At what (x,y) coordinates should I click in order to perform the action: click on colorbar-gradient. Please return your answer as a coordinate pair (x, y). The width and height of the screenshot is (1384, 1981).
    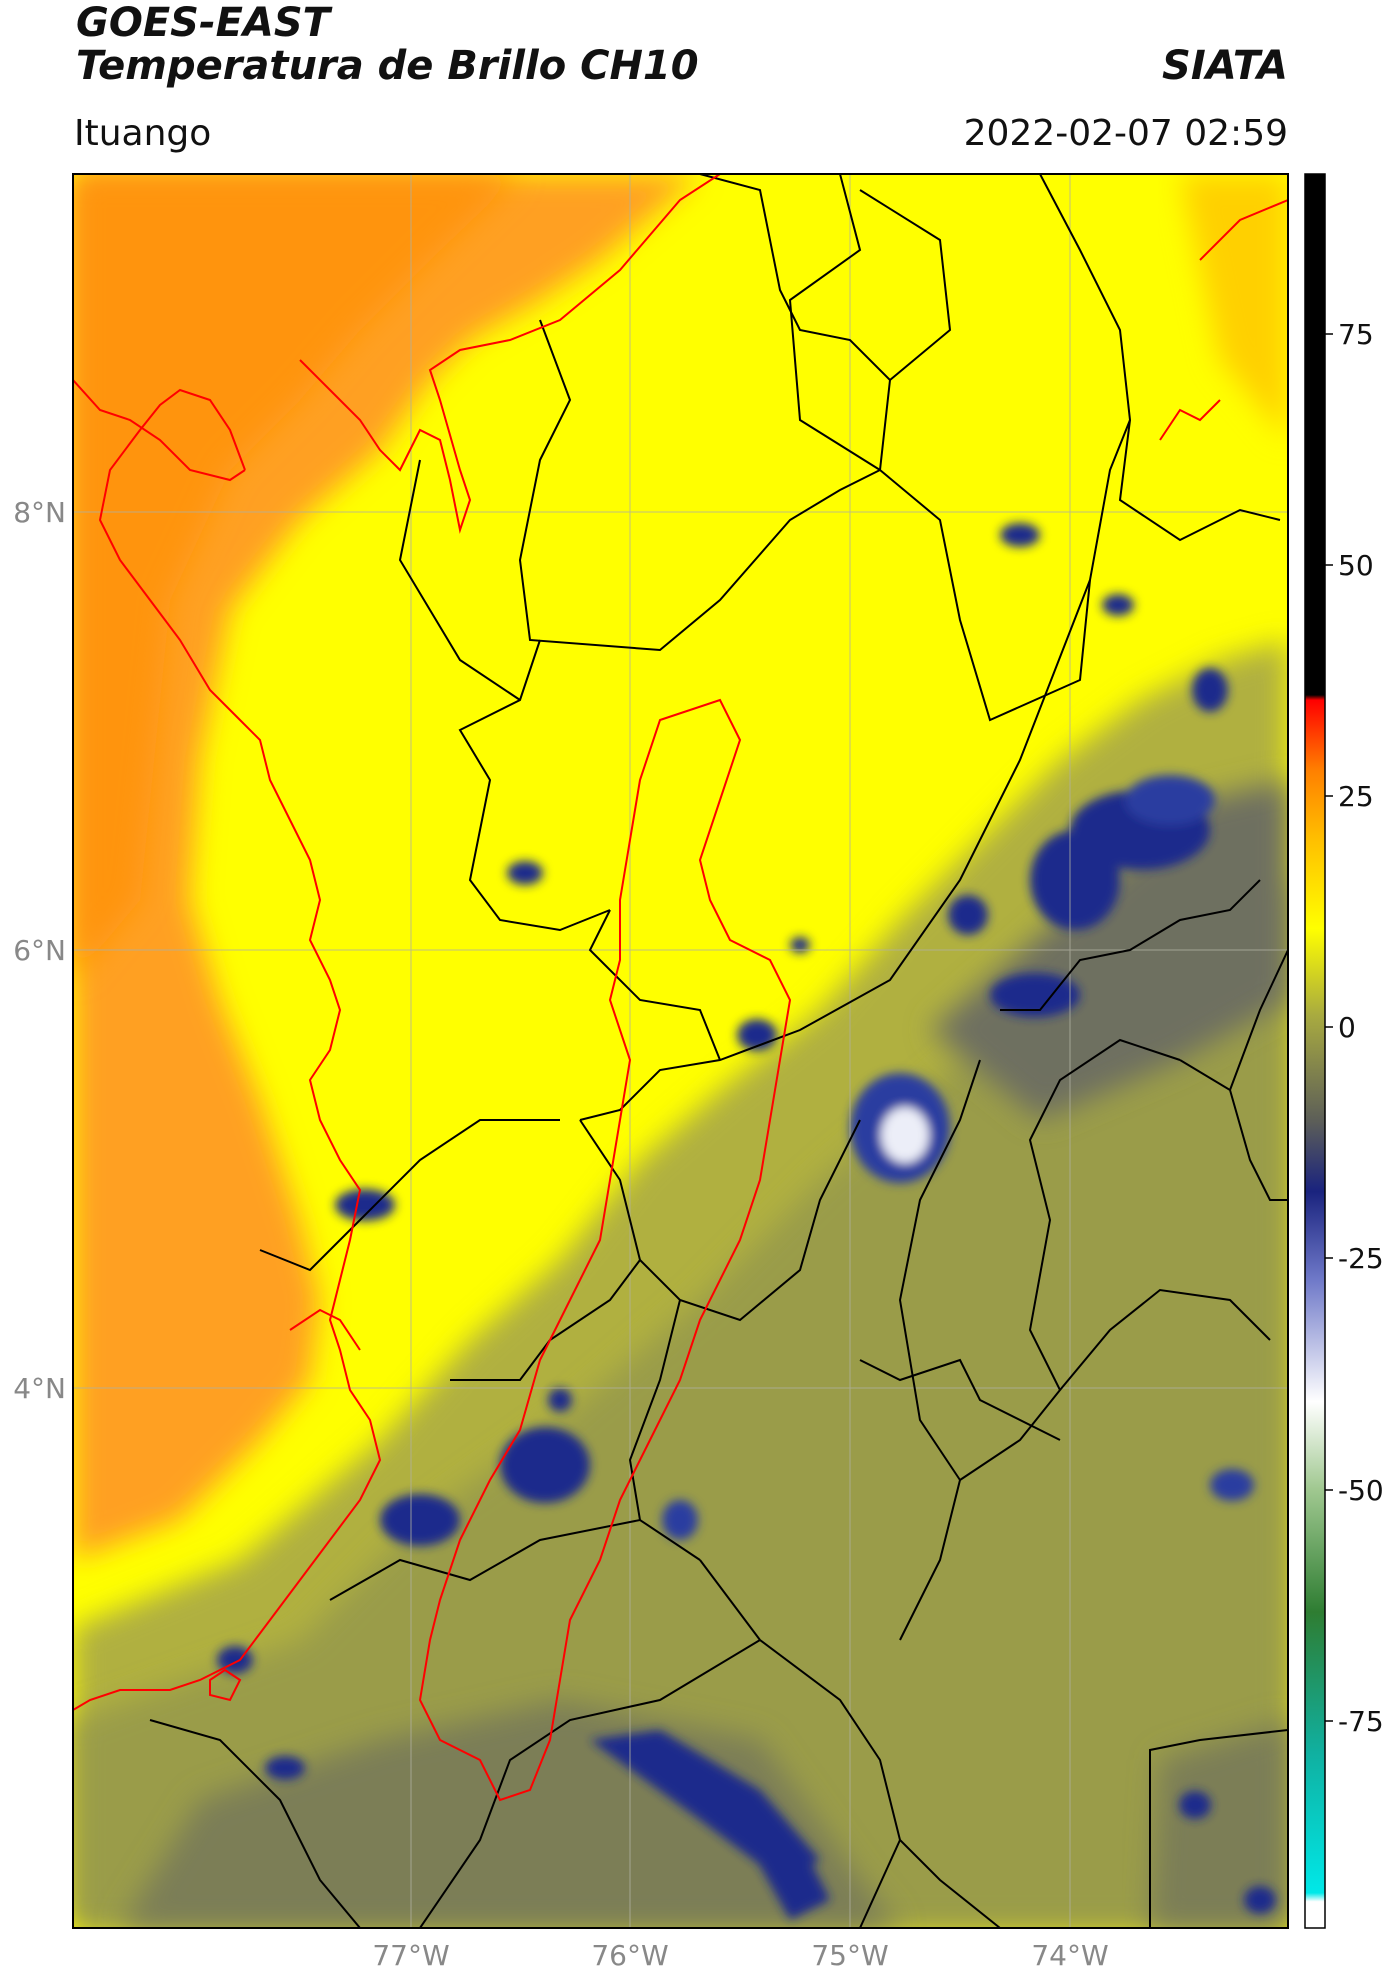
    Looking at the image, I should click on (1315, 1051).